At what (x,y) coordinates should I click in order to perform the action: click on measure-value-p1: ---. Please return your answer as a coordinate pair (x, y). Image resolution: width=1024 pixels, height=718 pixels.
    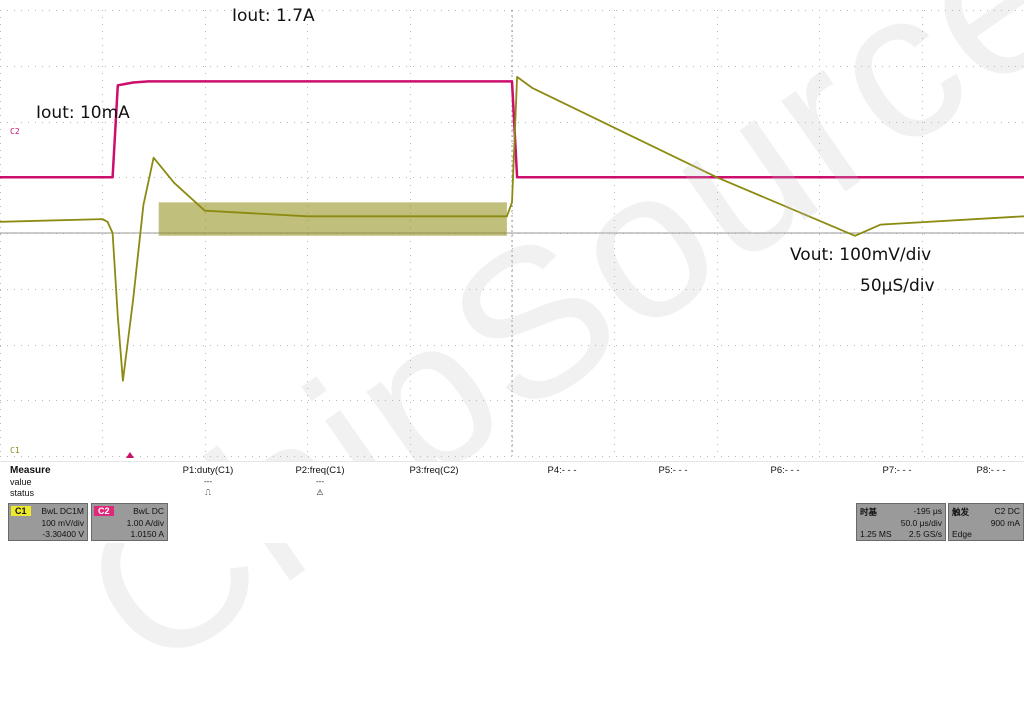
    Looking at the image, I should click on (208, 481).